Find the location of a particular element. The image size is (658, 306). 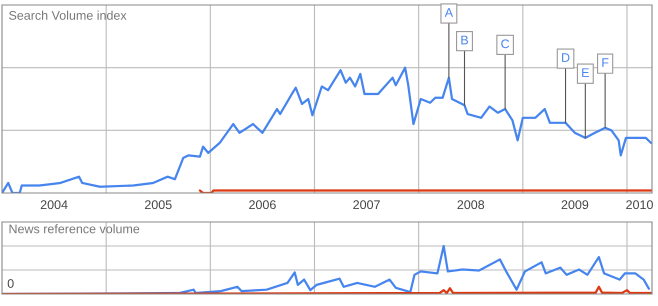

x-tick-label: 2007 is located at coordinates (366, 205).